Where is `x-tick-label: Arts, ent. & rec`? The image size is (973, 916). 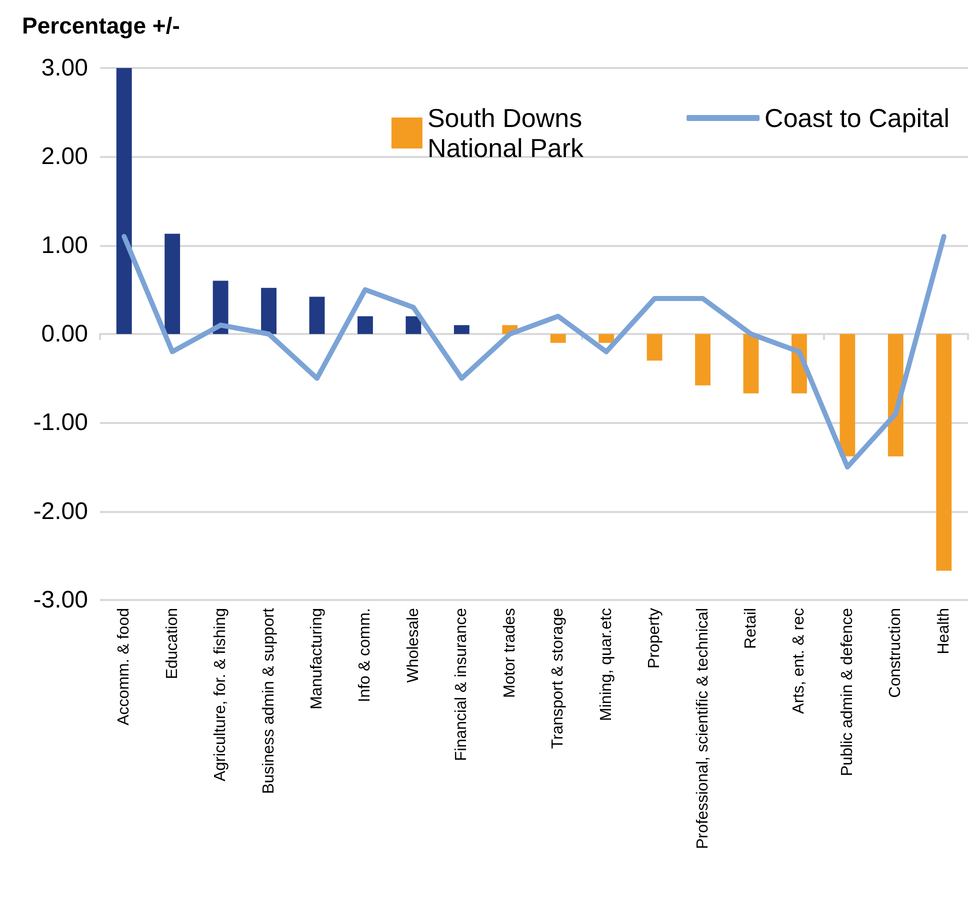 x-tick-label: Arts, ent. & rec is located at coordinates (799, 661).